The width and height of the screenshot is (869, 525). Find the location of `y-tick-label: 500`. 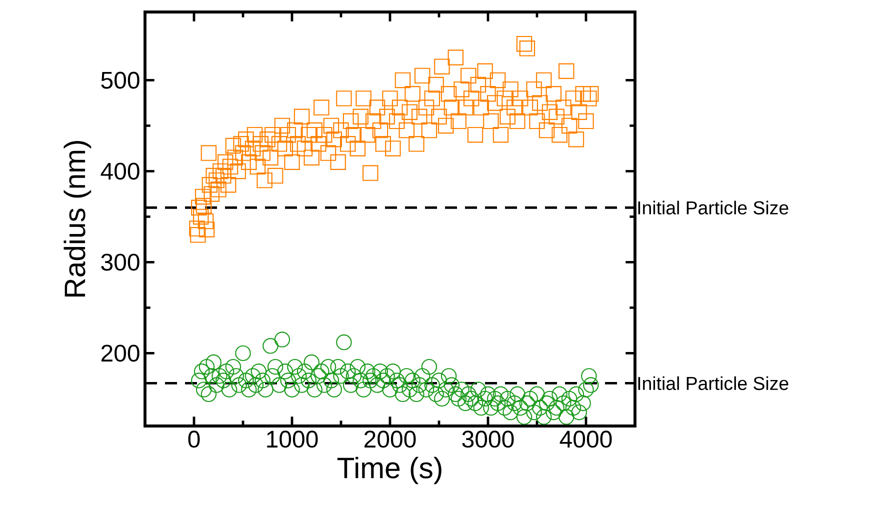

y-tick-label: 500 is located at coordinates (120, 80).